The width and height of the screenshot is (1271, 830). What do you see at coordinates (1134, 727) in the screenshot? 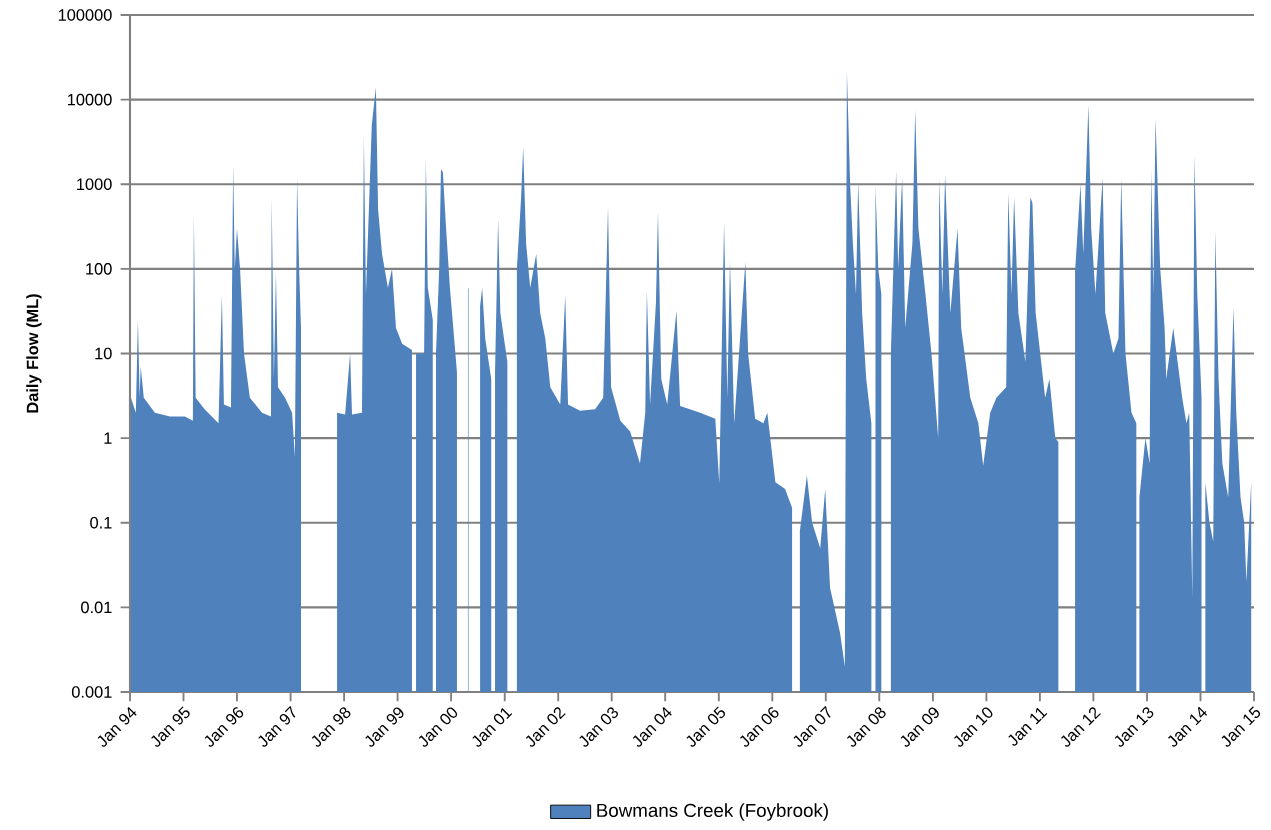
I see `x-tick-label: Jan 13` at bounding box center [1134, 727].